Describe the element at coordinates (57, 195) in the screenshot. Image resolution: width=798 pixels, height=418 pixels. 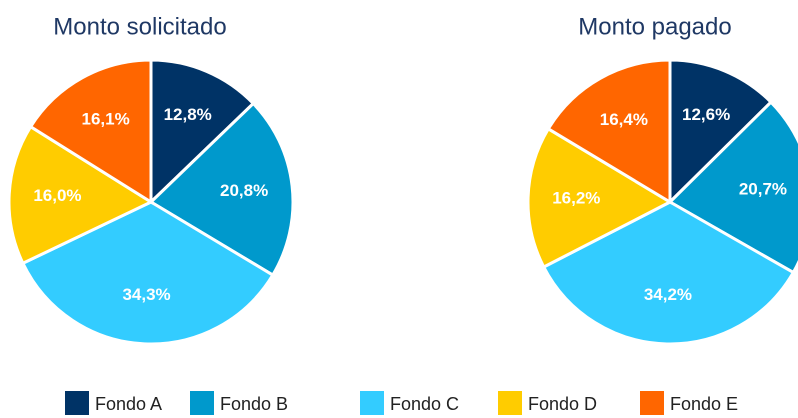
I see `value-label: 16,0%` at that location.